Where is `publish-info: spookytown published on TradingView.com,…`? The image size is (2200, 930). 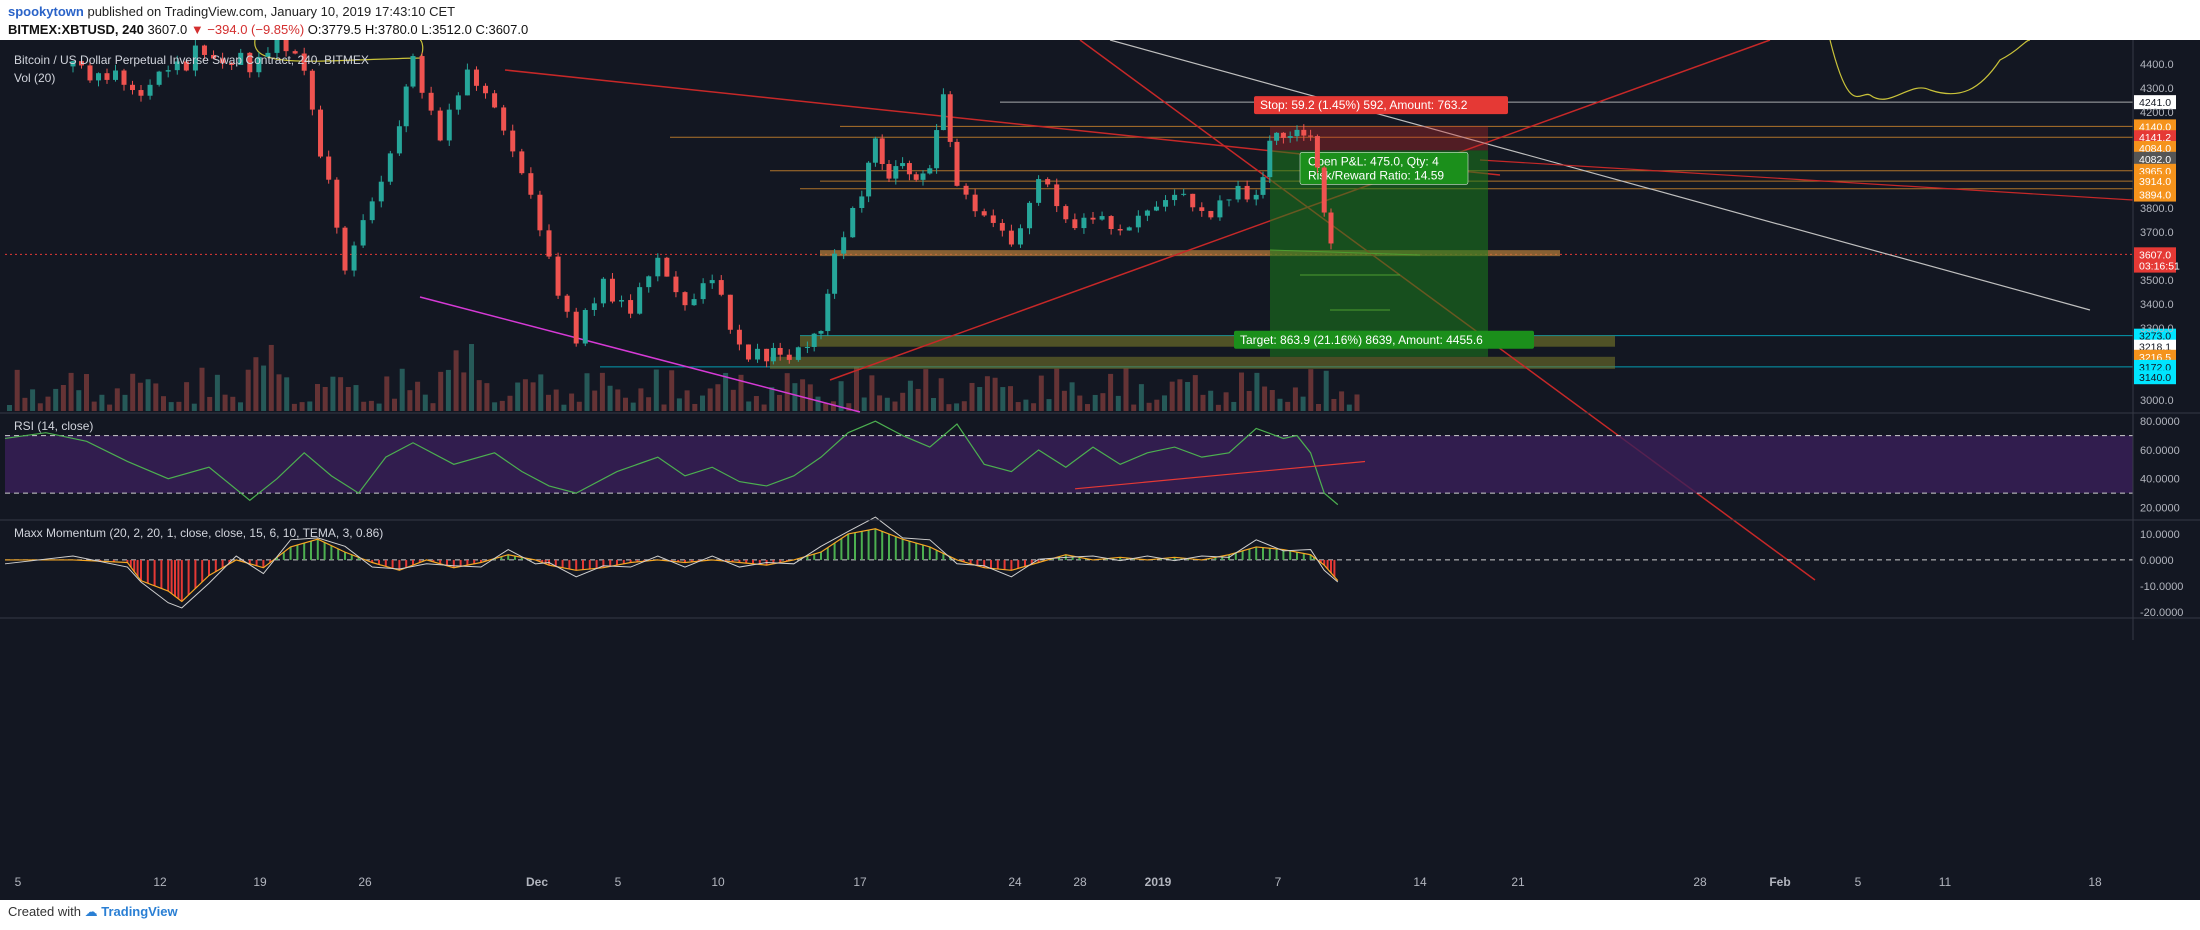 publish-info: spookytown published on TradingView.com,… is located at coordinates (231, 11).